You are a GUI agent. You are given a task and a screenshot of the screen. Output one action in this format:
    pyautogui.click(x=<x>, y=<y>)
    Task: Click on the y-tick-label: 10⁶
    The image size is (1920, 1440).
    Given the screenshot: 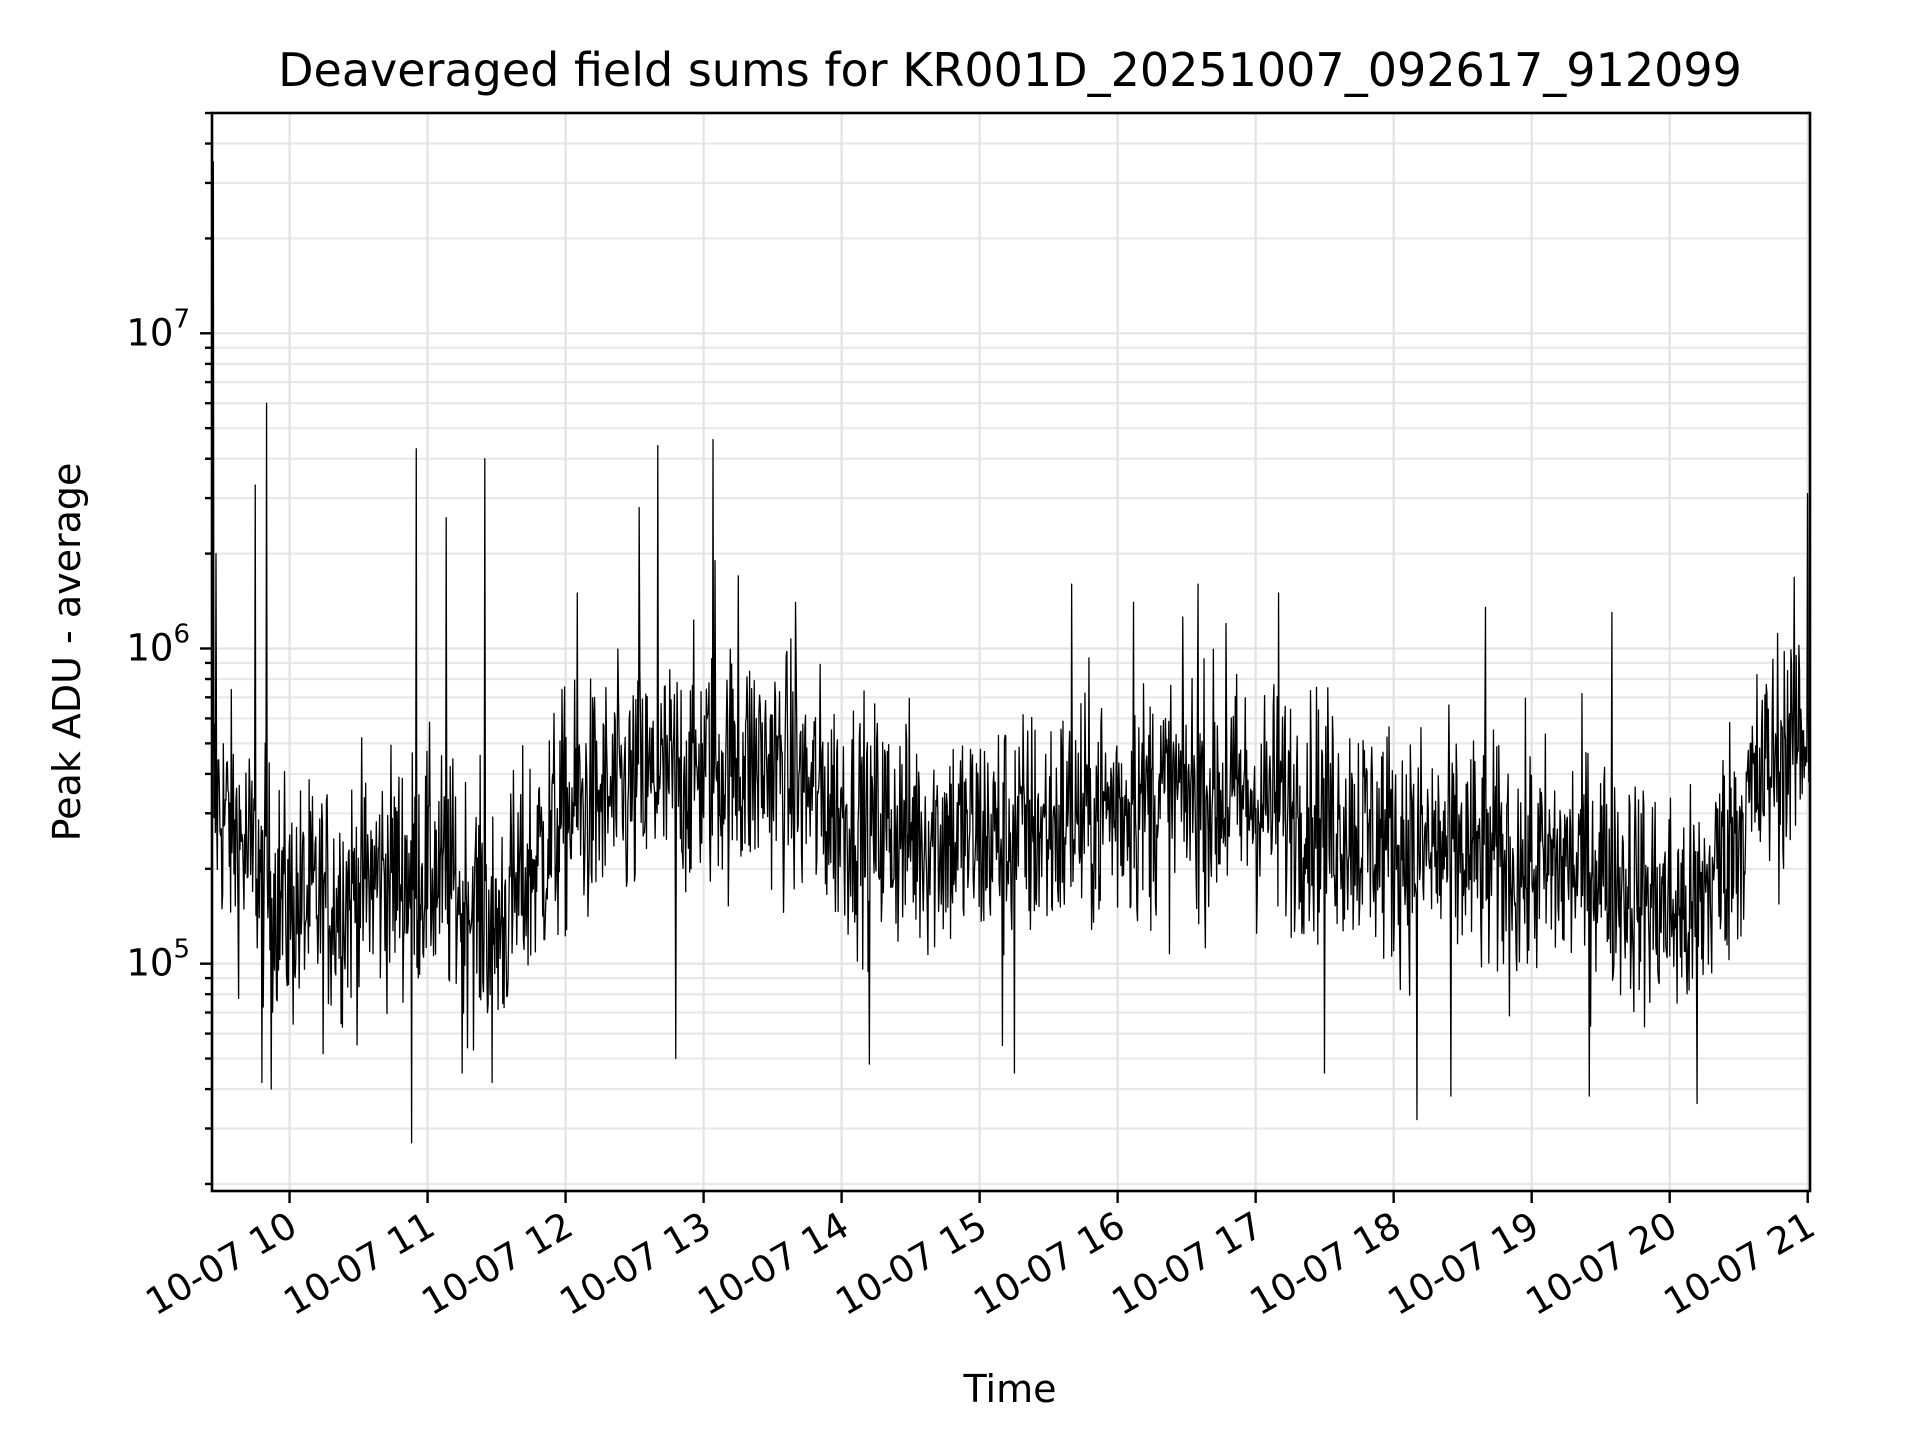 What is the action you would take?
    pyautogui.click(x=158, y=644)
    